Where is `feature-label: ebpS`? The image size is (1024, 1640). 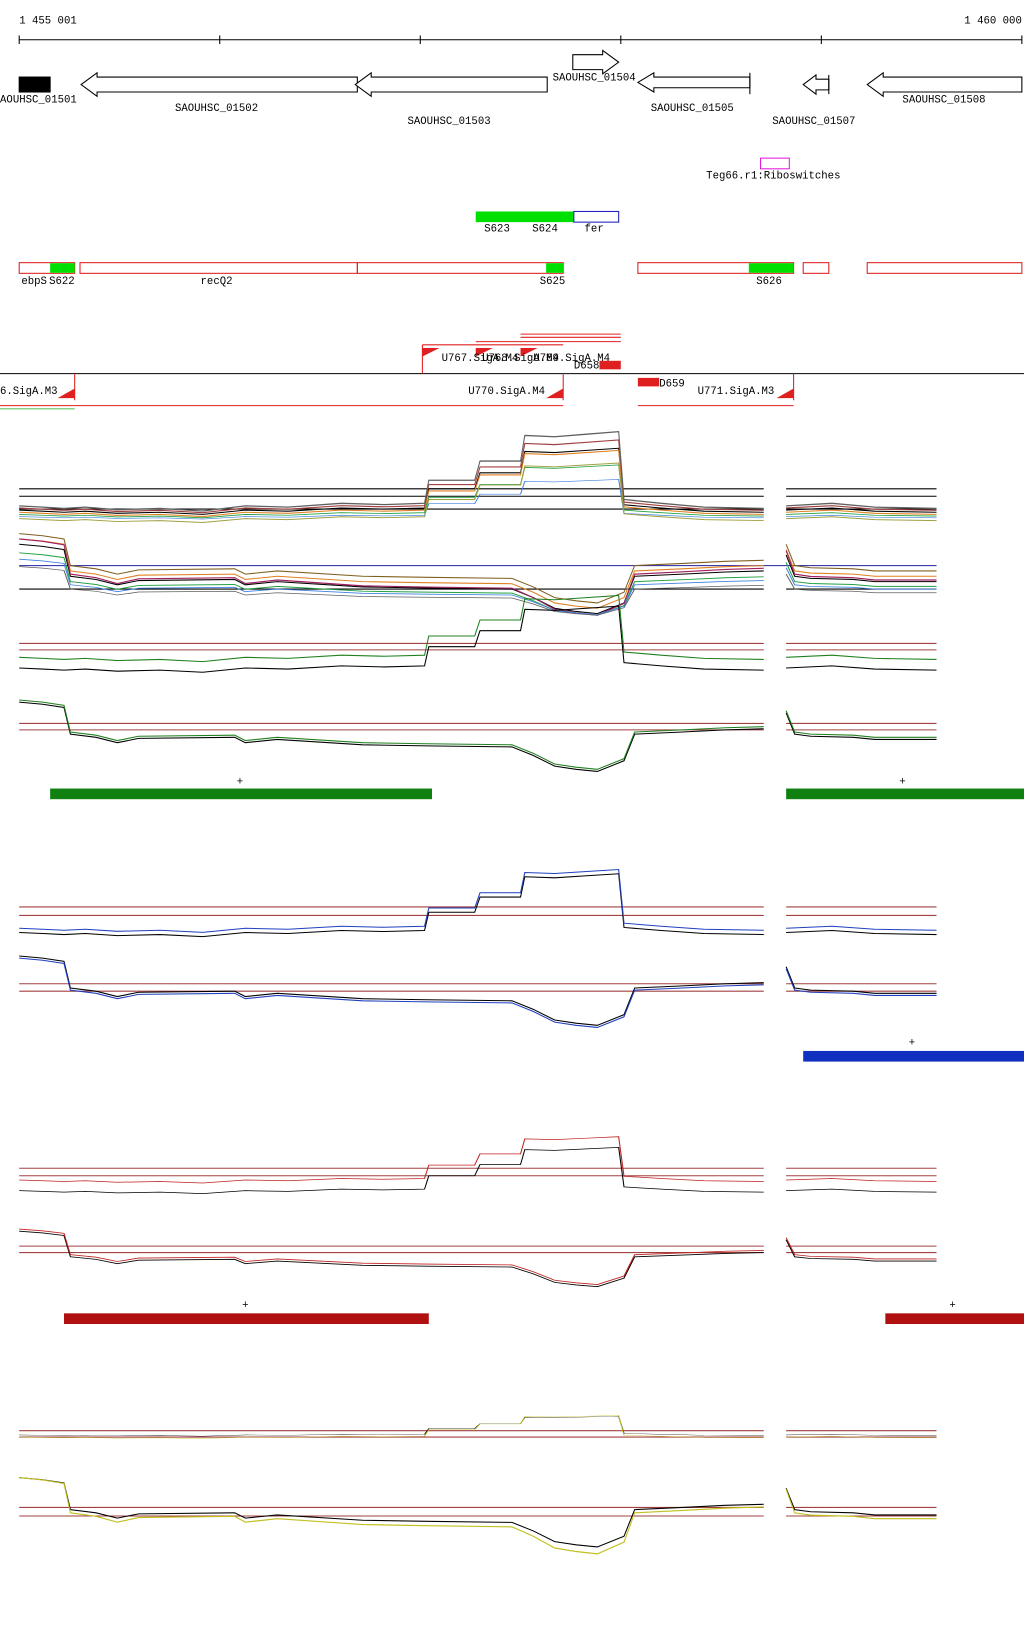
feature-label: ebpS is located at coordinates (34, 282).